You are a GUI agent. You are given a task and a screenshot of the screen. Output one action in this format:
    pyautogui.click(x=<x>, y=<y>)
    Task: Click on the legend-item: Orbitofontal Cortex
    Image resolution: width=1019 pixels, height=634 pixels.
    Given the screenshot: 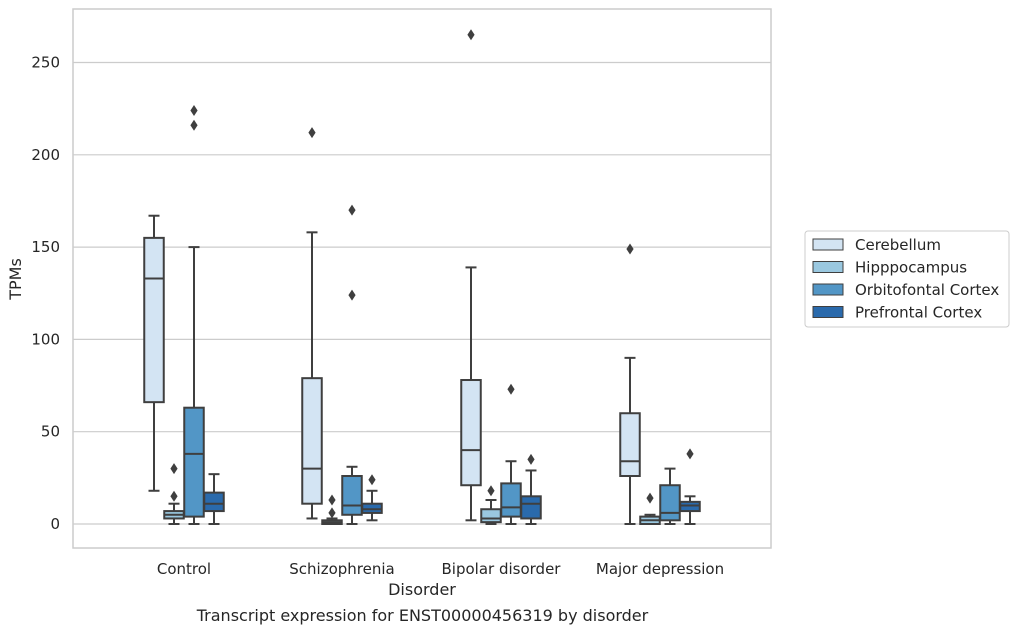 What is the action you would take?
    pyautogui.click(x=905, y=290)
    